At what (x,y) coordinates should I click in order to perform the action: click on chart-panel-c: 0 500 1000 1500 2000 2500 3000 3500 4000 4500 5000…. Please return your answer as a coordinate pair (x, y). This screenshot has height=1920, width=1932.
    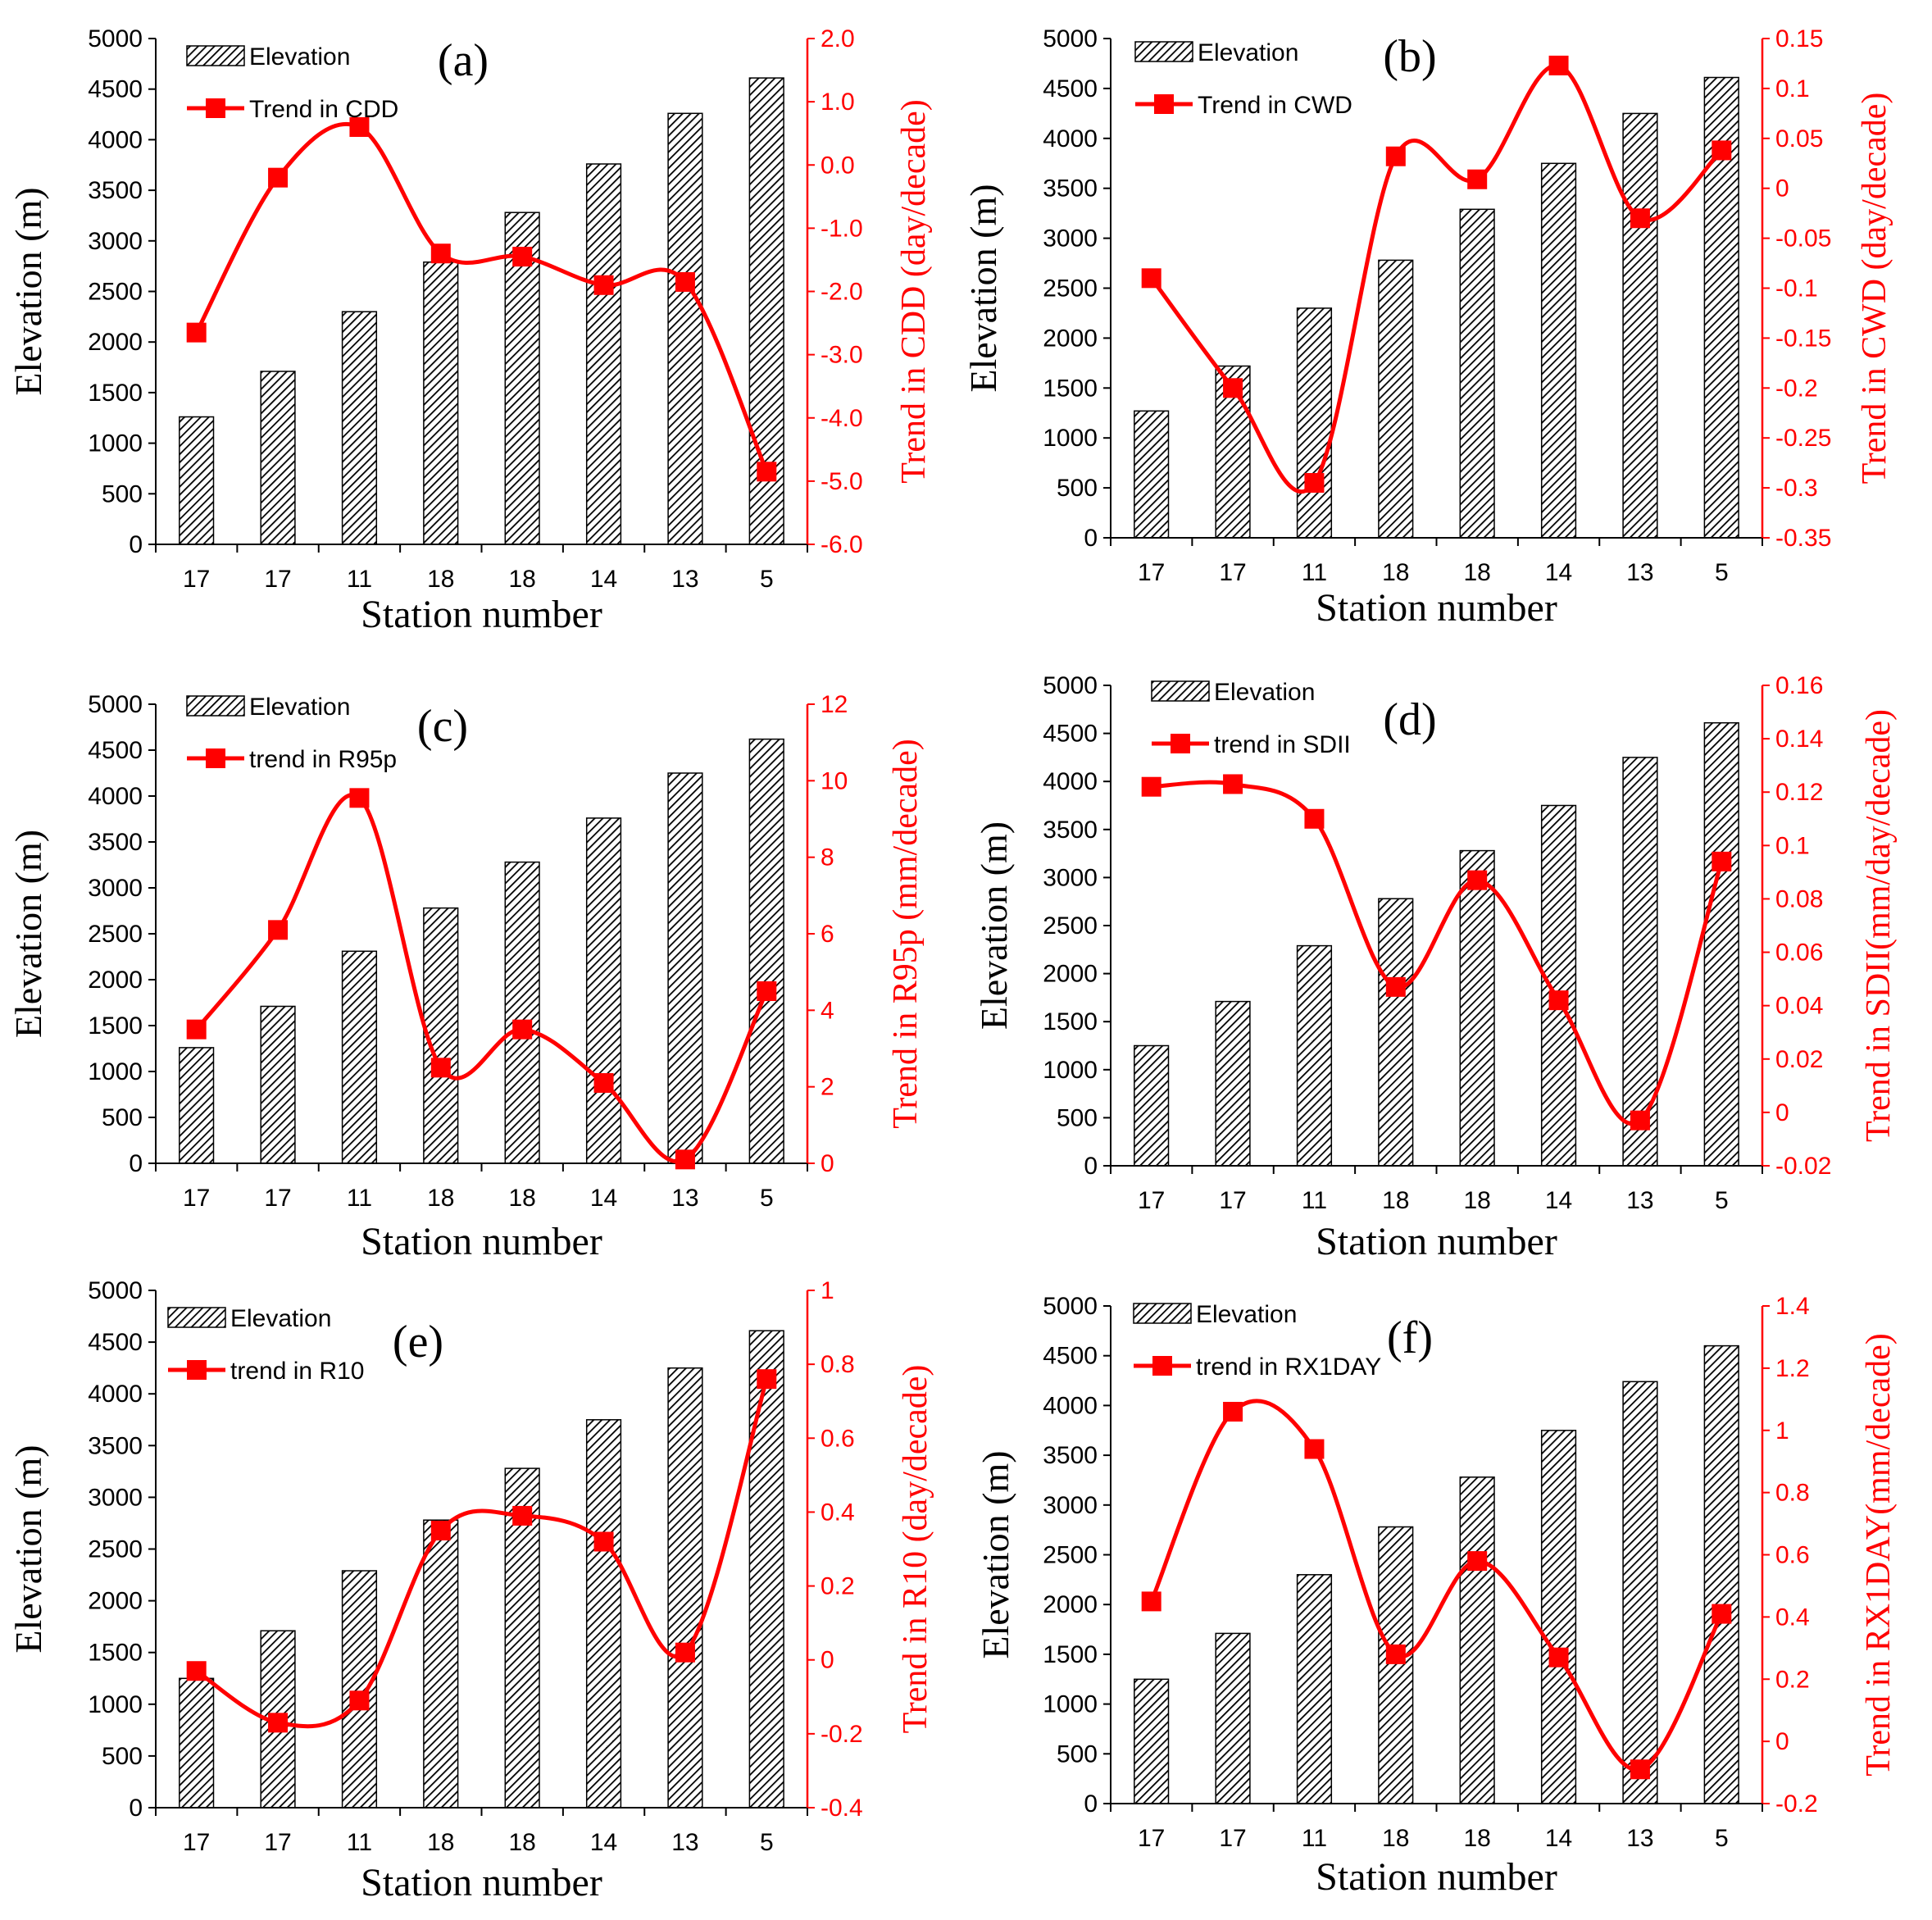
    Looking at the image, I should click on (466, 977).